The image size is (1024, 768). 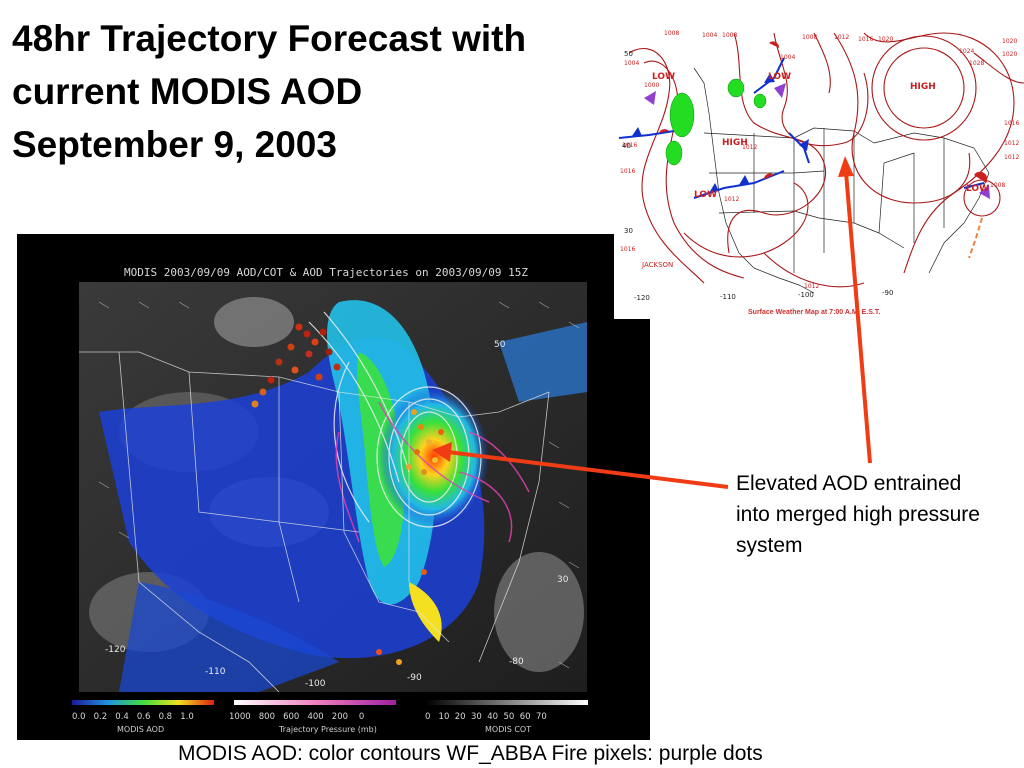 I want to click on title-line-1: 48hr Trajectory Forecast with, so click(x=269, y=38).